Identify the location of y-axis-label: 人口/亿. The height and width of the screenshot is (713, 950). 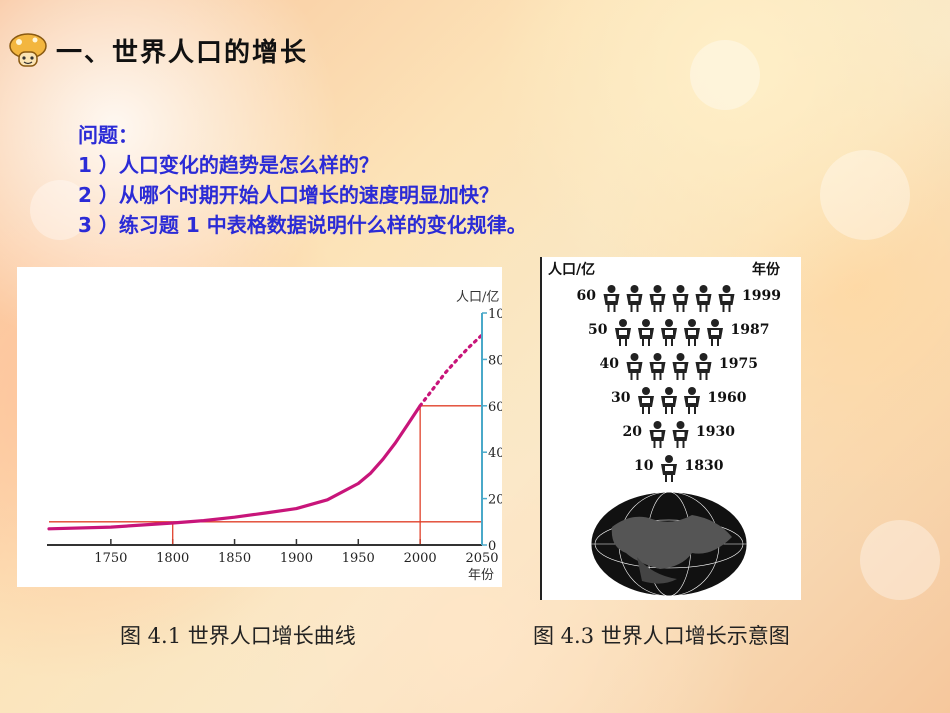
(477, 297).